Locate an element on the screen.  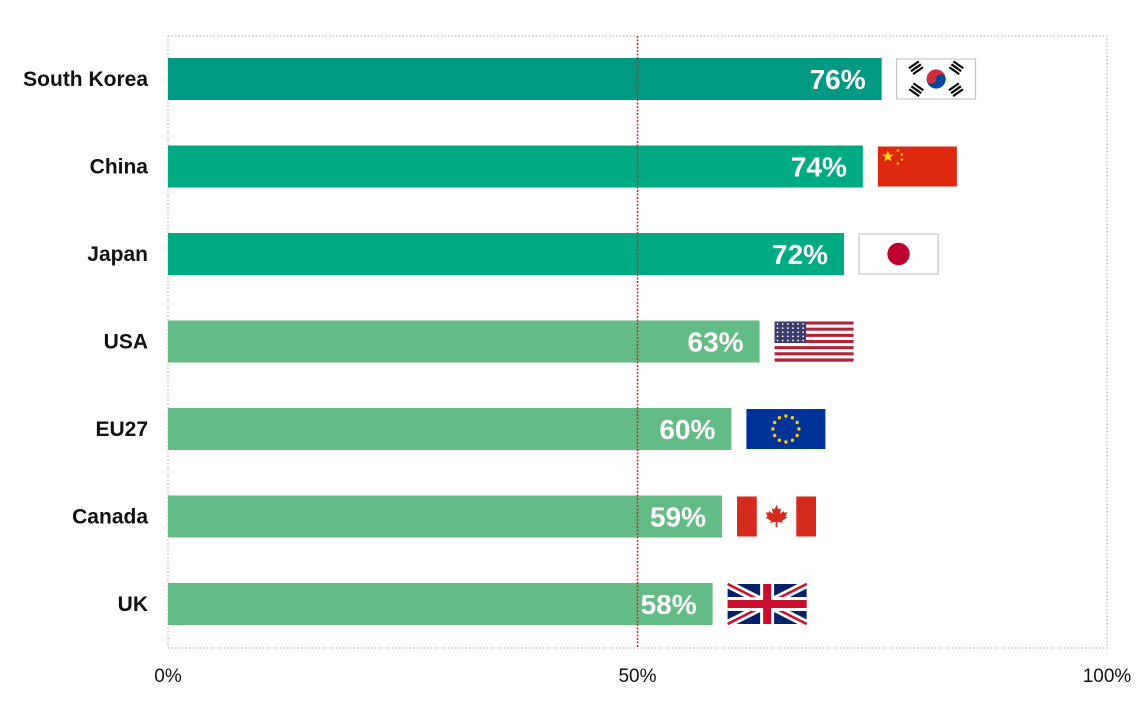
south-korea-flag is located at coordinates (936, 79).